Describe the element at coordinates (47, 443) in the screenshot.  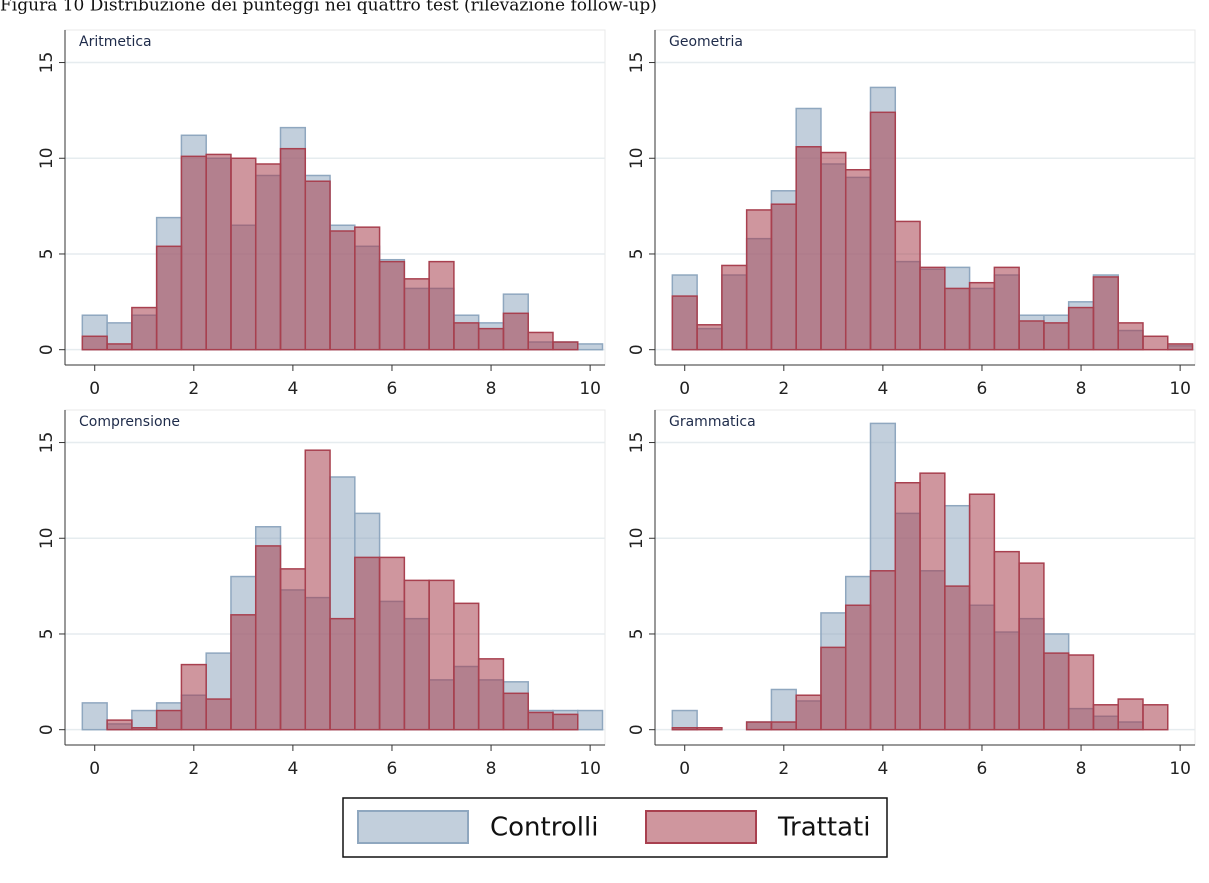
I see `y-tick-label: 15` at that location.